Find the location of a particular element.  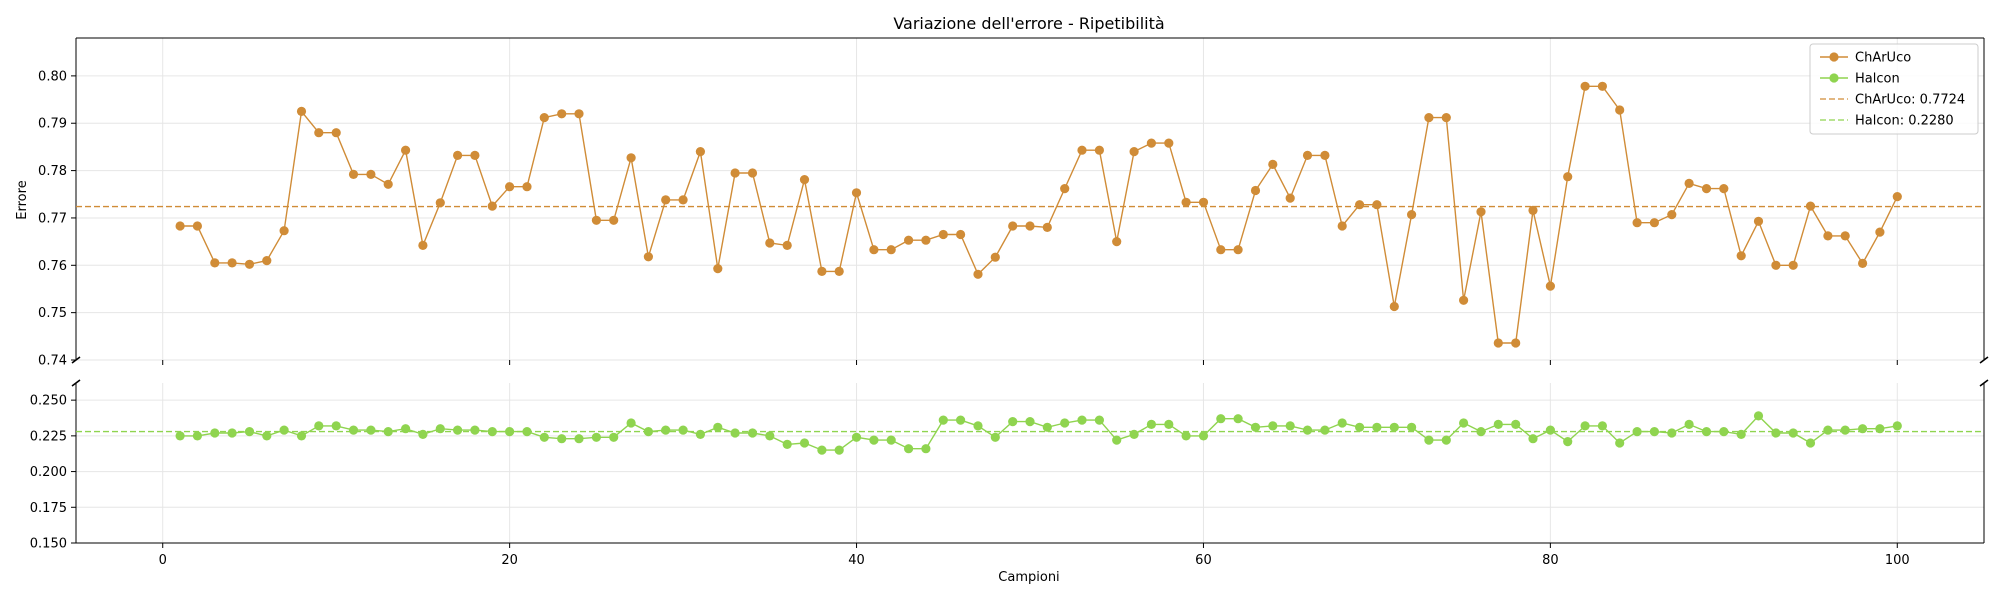

series-halcon is located at coordinates (1038, 433).